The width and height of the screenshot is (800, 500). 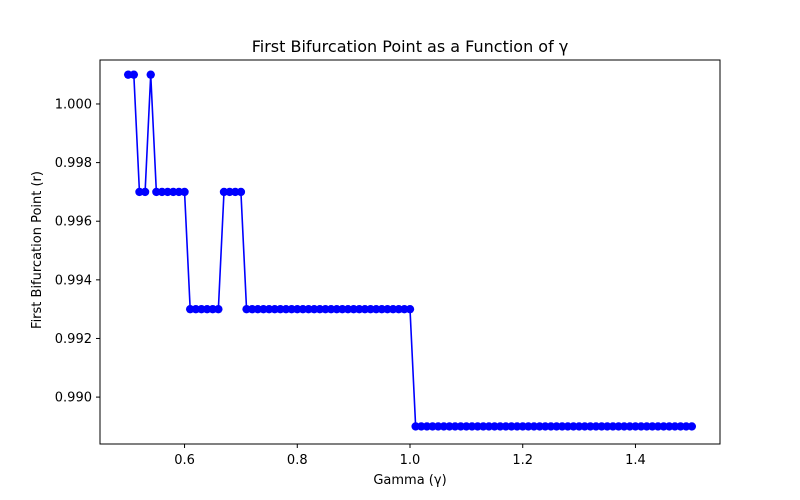 What do you see at coordinates (73, 280) in the screenshot?
I see `y-tick-label: 0.994` at bounding box center [73, 280].